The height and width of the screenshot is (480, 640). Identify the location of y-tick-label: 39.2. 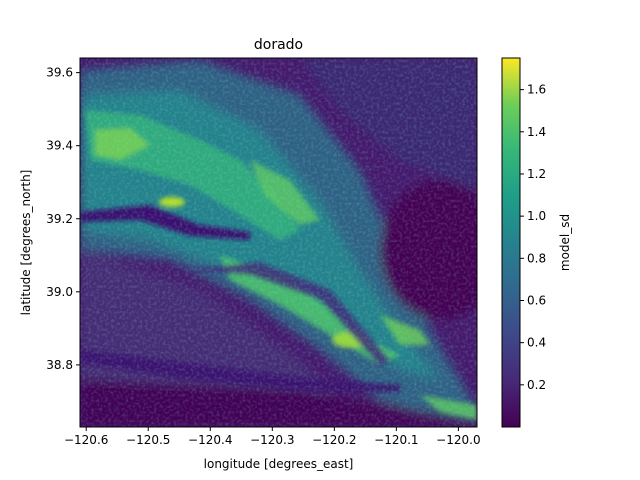
(59, 219).